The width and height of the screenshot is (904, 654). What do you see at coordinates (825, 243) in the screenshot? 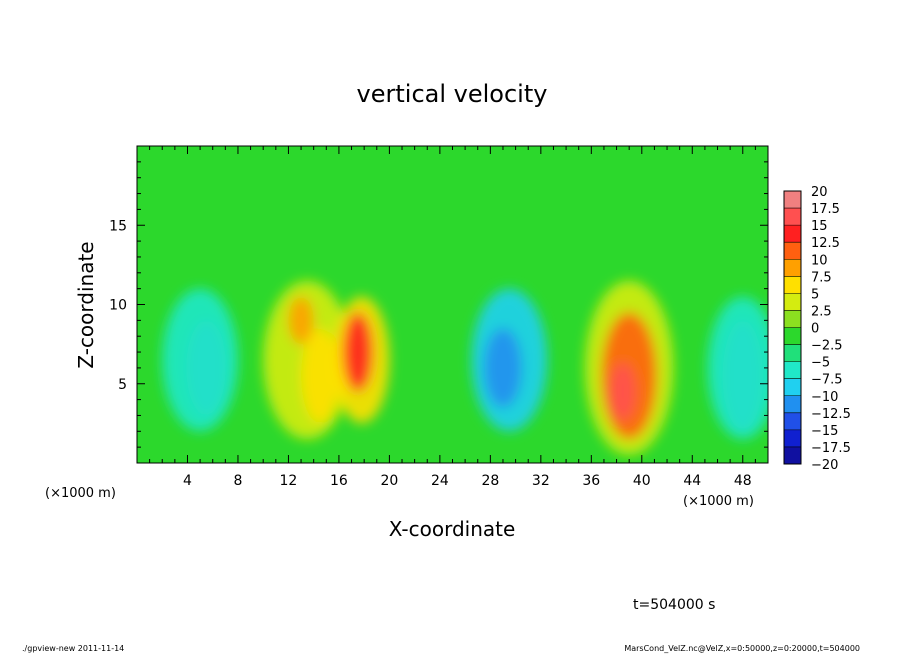
I see `colorbar-label: 12.5` at bounding box center [825, 243].